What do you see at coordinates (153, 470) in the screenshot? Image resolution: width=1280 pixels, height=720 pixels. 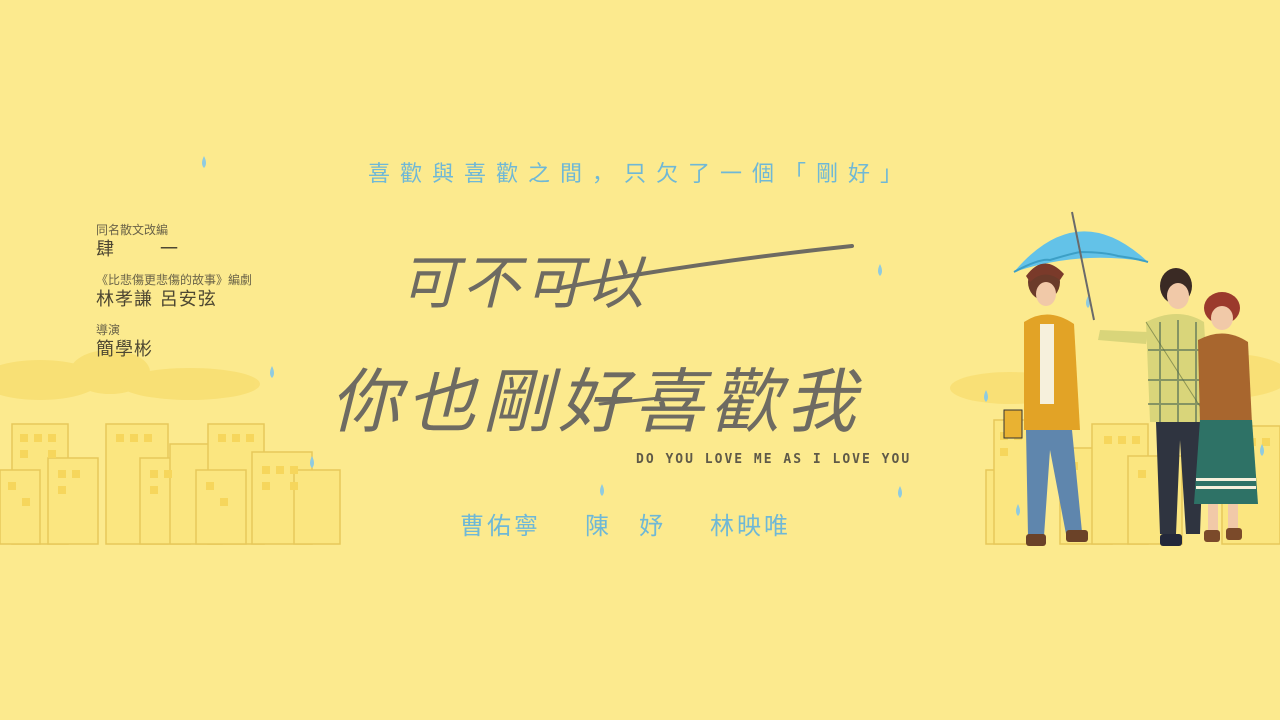 I see `building-windows-left` at bounding box center [153, 470].